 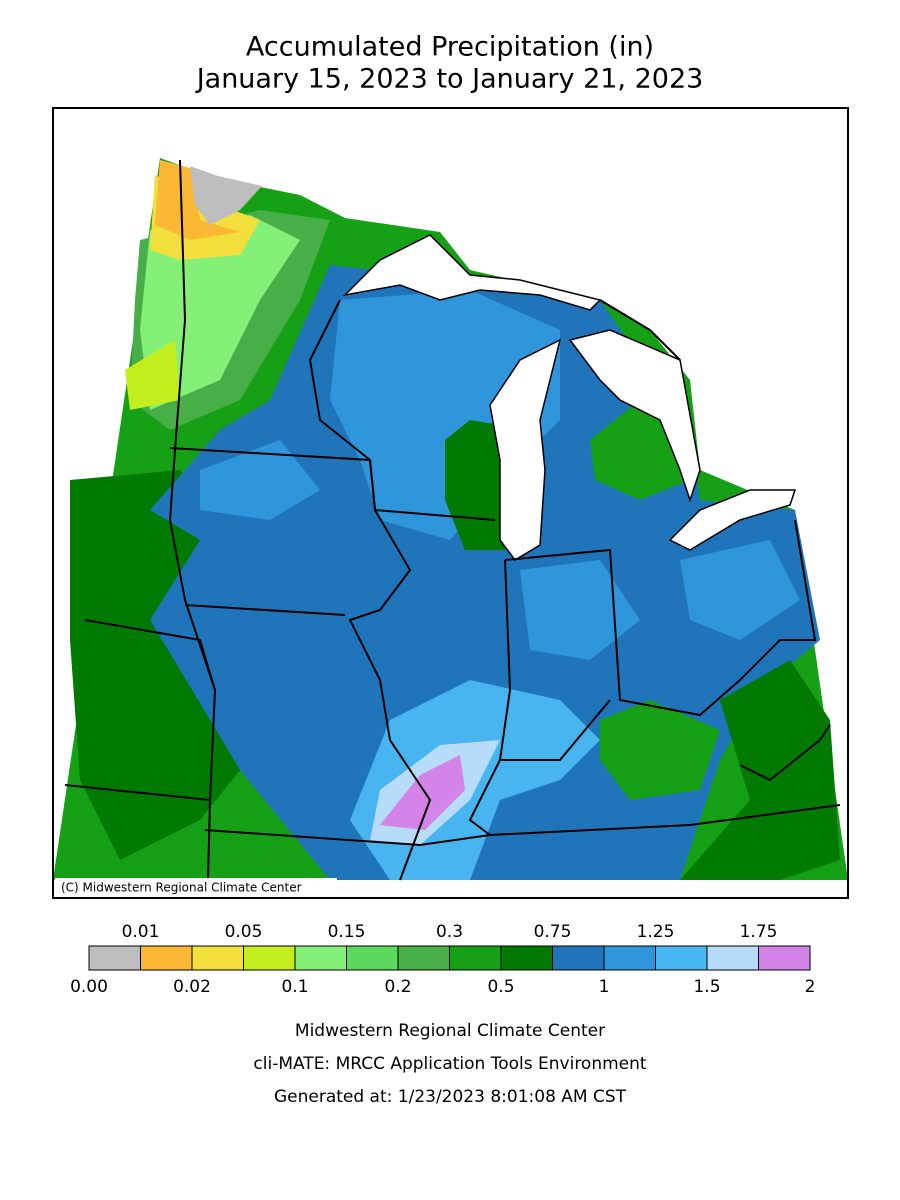 What do you see at coordinates (449, 79) in the screenshot?
I see `subtitle: January 15, 2023 to January 21, 2023` at bounding box center [449, 79].